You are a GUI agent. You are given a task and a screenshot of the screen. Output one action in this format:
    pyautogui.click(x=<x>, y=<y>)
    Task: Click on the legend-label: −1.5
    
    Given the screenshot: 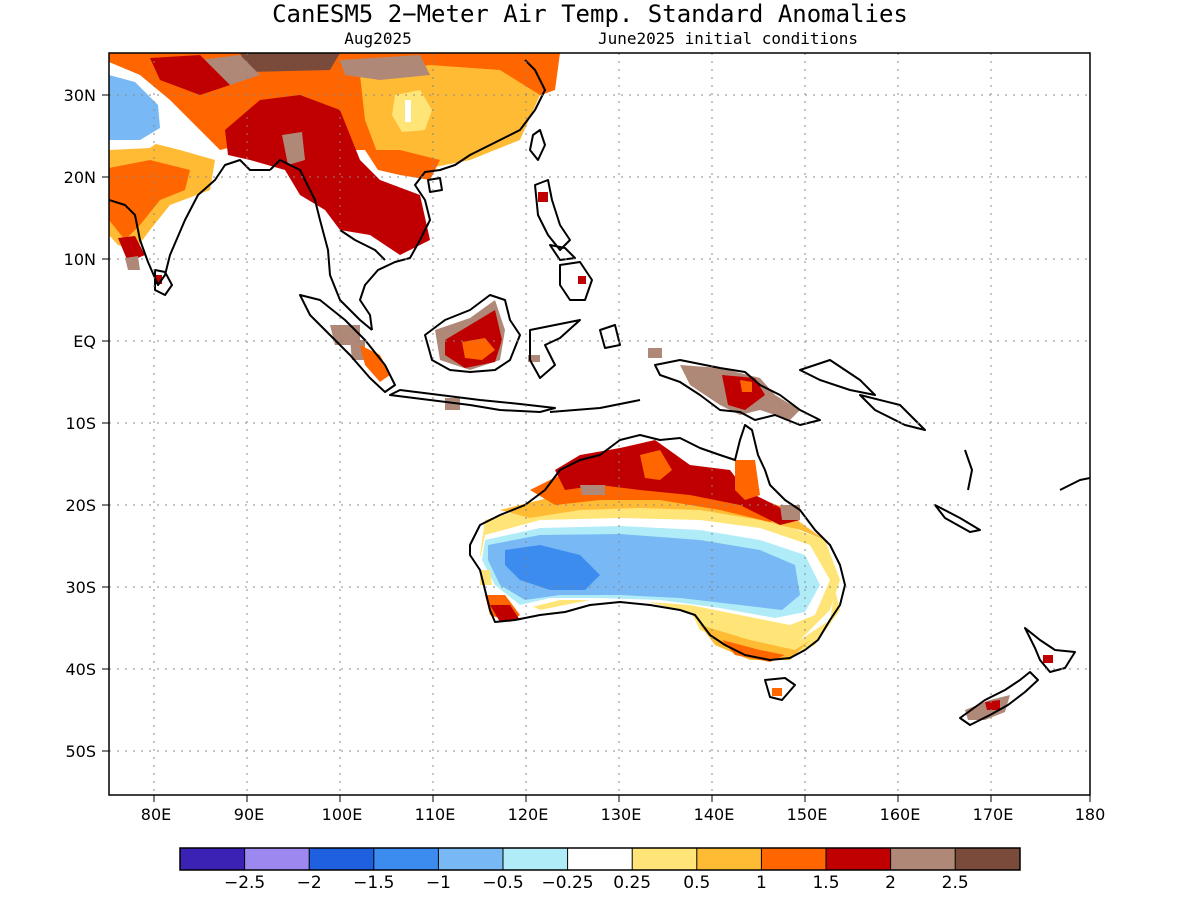 What is the action you would take?
    pyautogui.click(x=373, y=883)
    